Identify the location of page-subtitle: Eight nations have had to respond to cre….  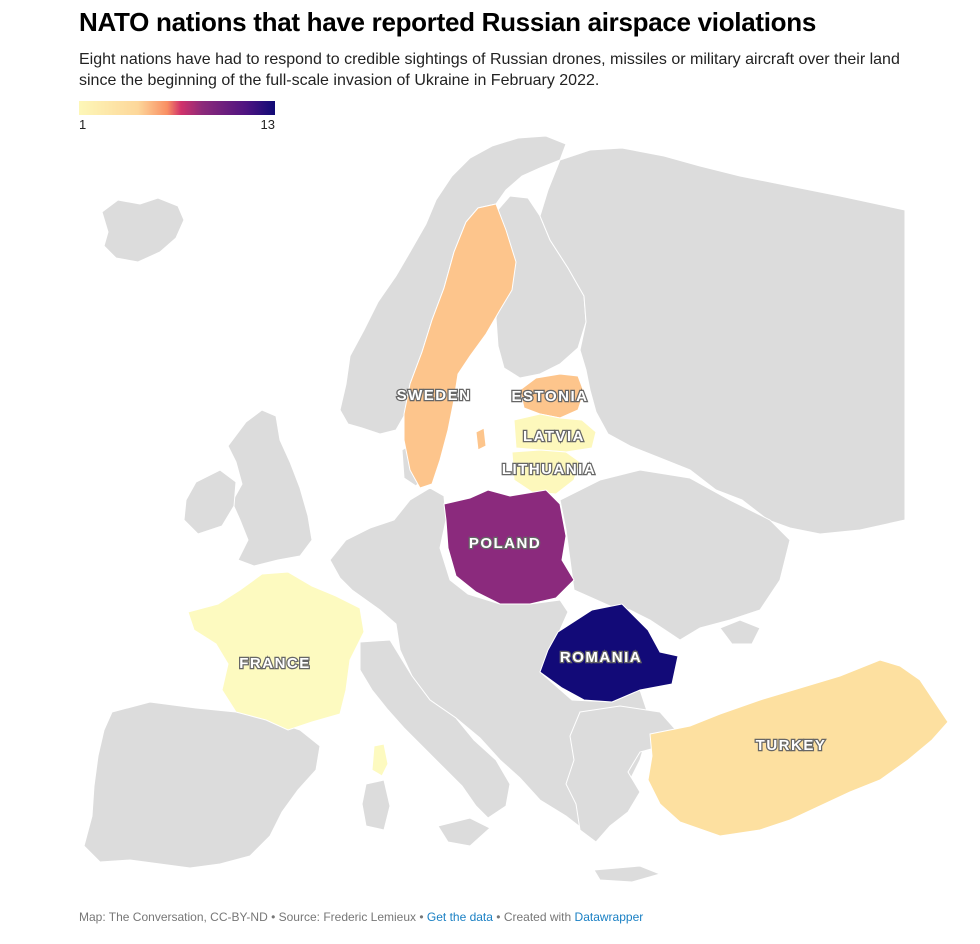
(489, 70).